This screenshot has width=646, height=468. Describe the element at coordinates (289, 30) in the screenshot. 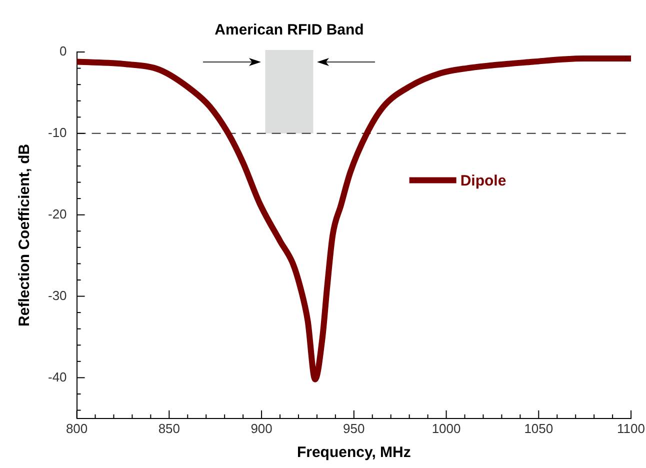

I see `band-label: American RFID Band` at that location.